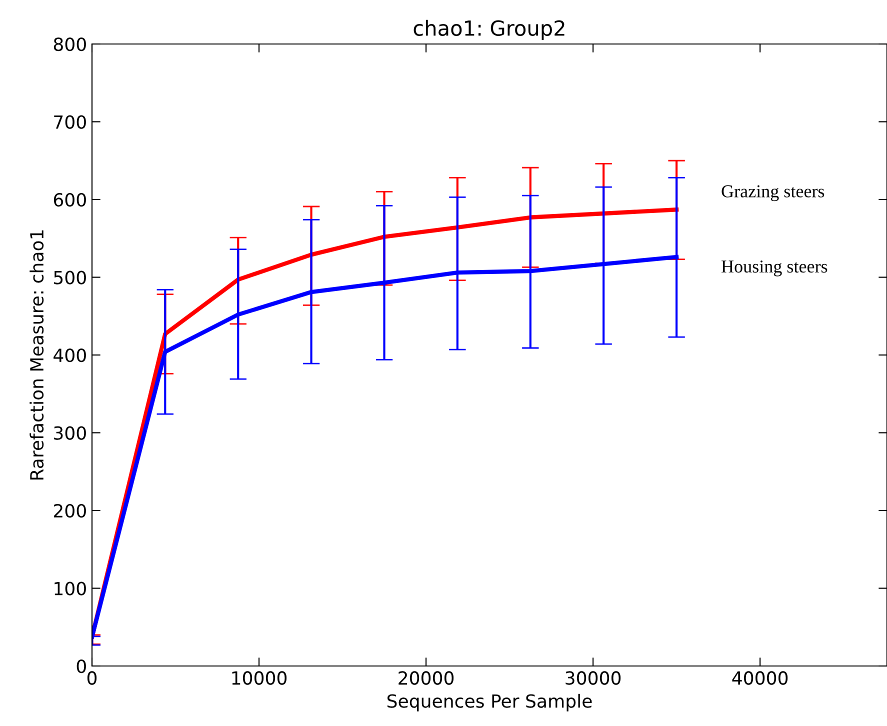  What do you see at coordinates (489, 30) in the screenshot?
I see `chart-title: chao1: Group2` at bounding box center [489, 30].